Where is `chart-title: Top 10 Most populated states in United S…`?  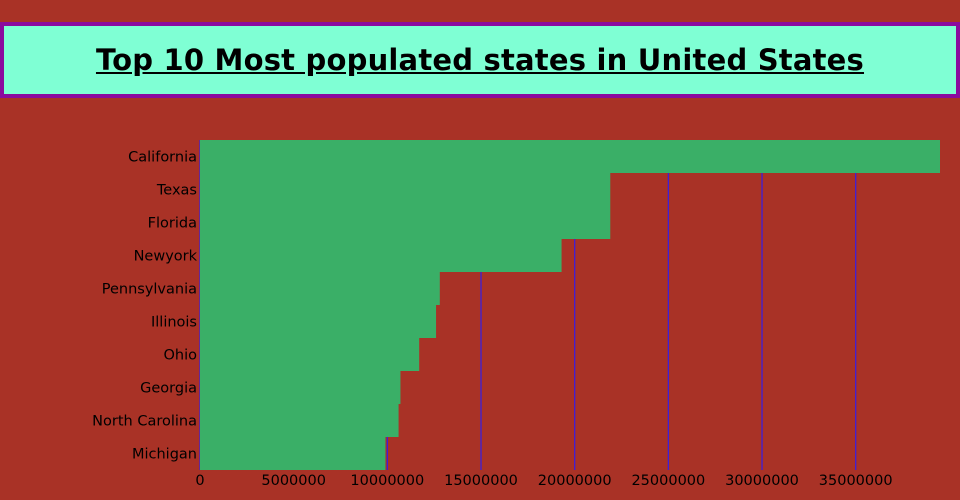 chart-title: Top 10 Most populated states in United S… is located at coordinates (480, 60).